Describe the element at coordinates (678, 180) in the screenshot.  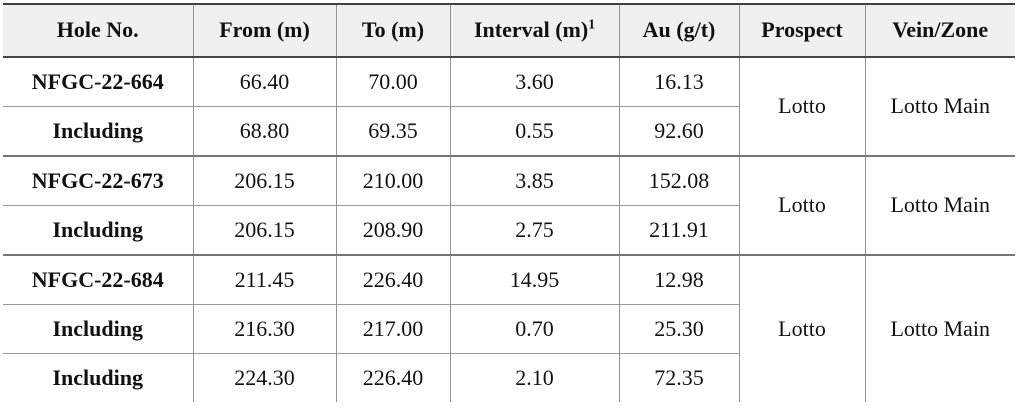
I see `cell-au: 152.08` at that location.